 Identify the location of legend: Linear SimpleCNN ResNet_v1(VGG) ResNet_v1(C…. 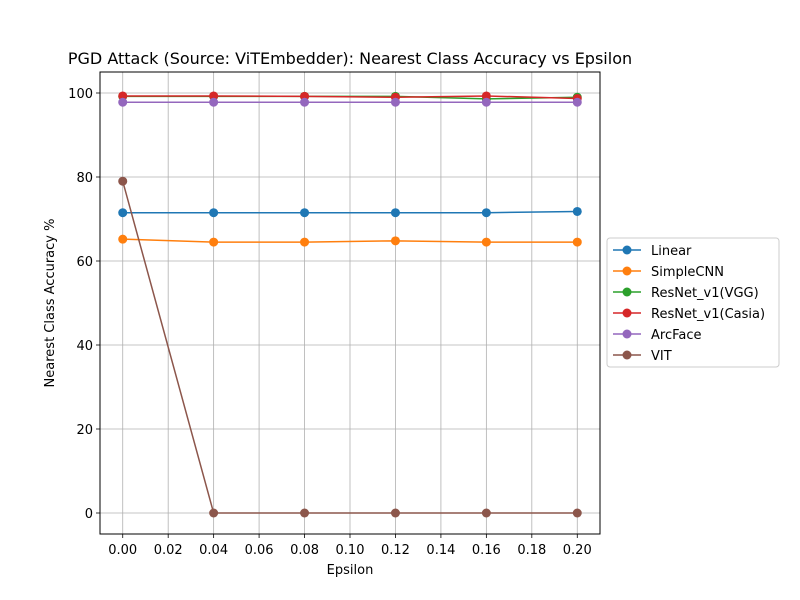
(693, 302).